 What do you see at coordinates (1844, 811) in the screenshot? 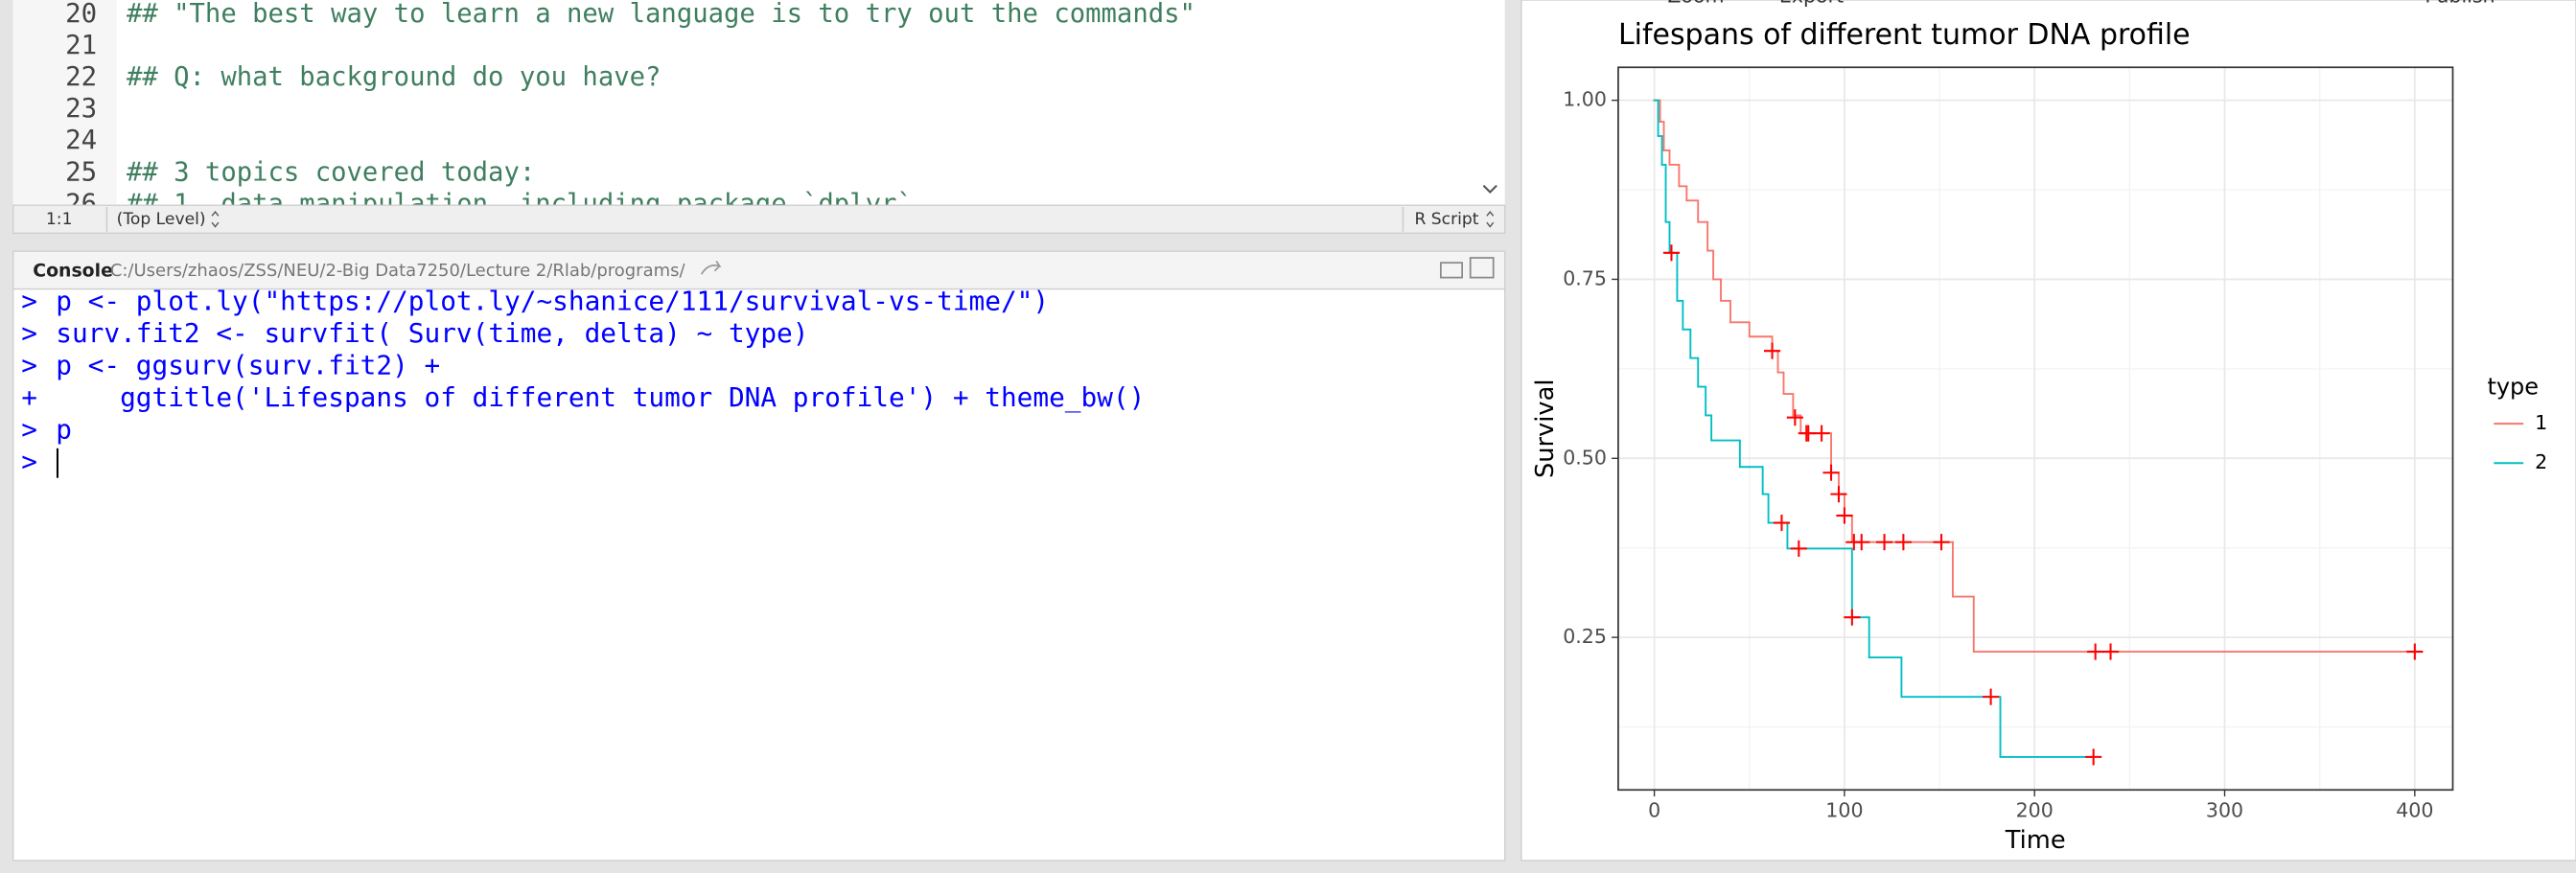
I see `x-tick-label: 100` at bounding box center [1844, 811].